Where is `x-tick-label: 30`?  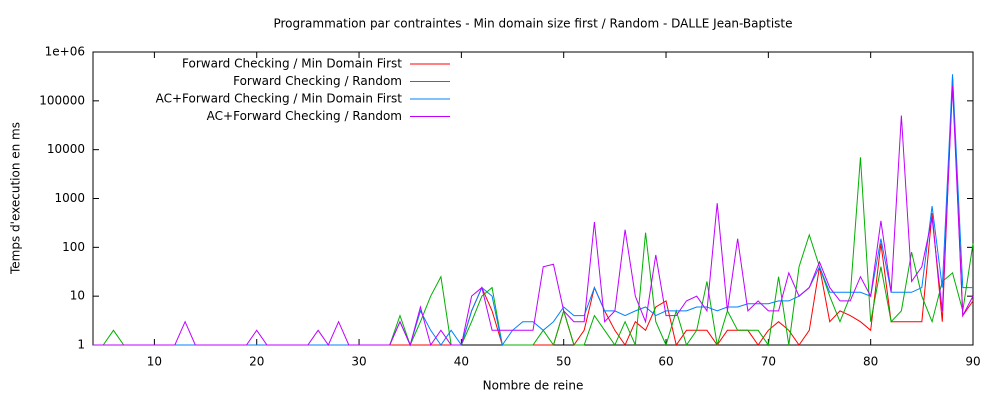 x-tick-label: 30 is located at coordinates (358, 362).